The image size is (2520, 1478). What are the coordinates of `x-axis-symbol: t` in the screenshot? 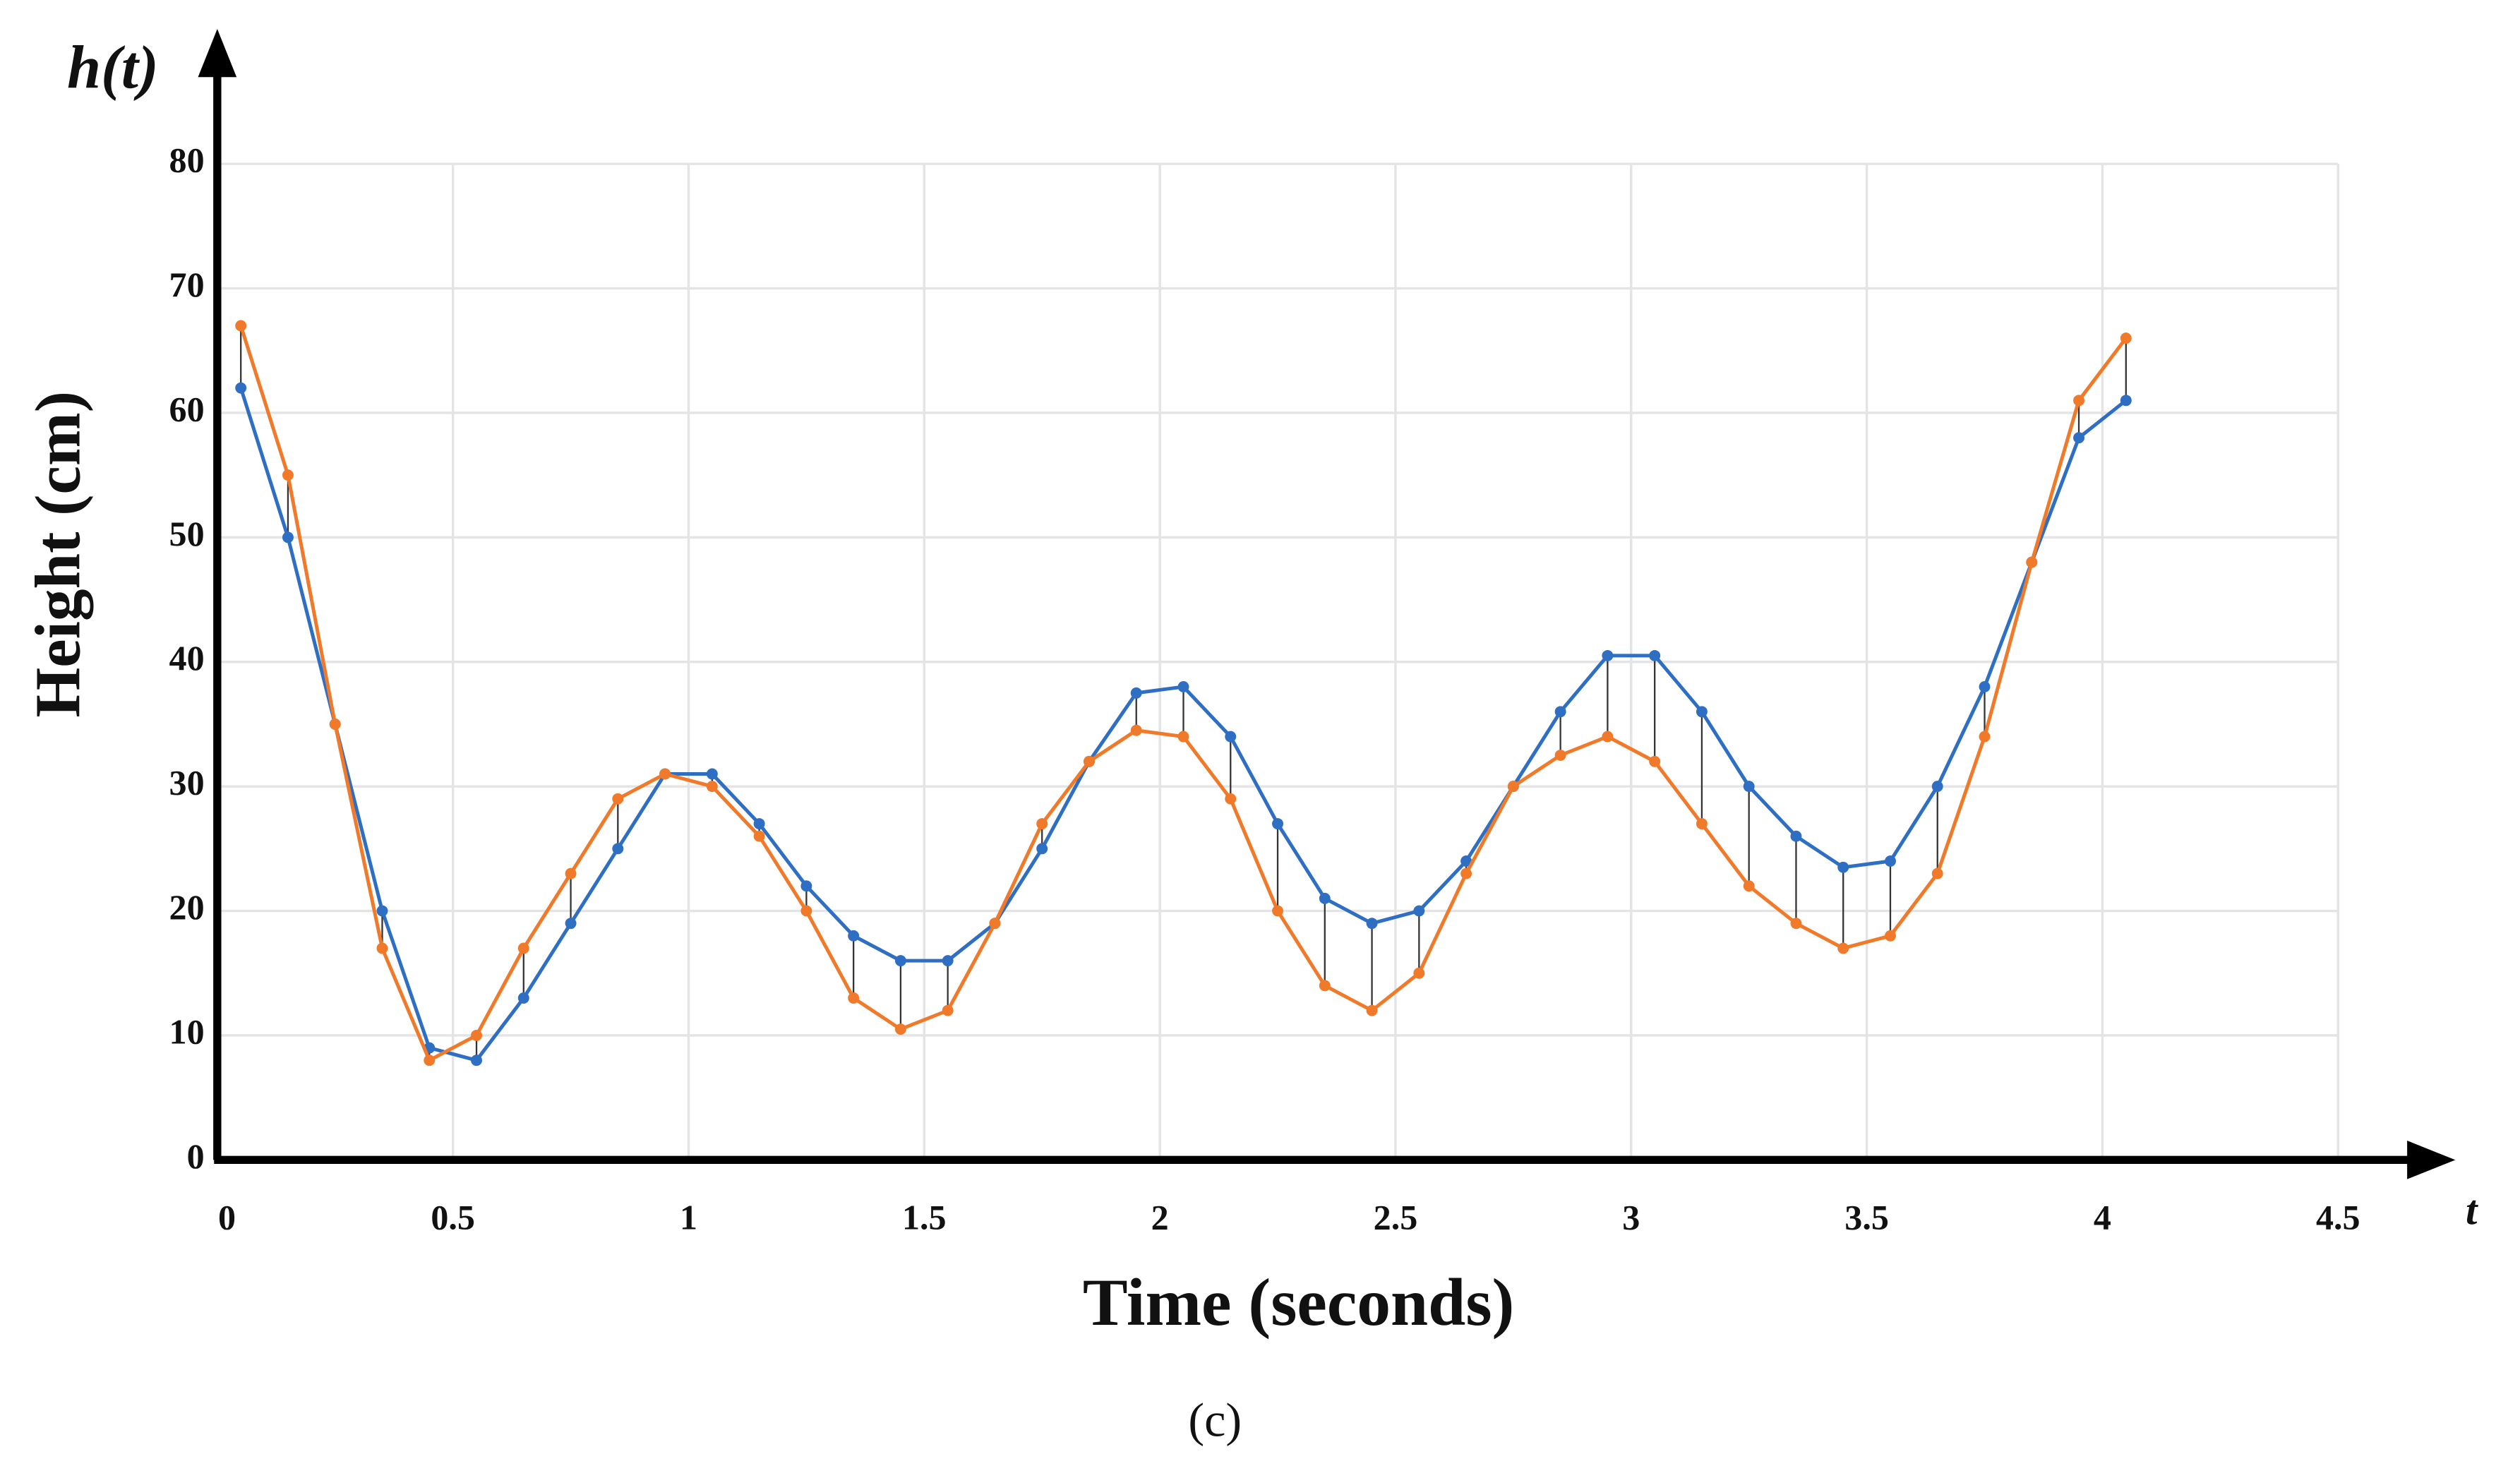 It's located at (2472, 1209).